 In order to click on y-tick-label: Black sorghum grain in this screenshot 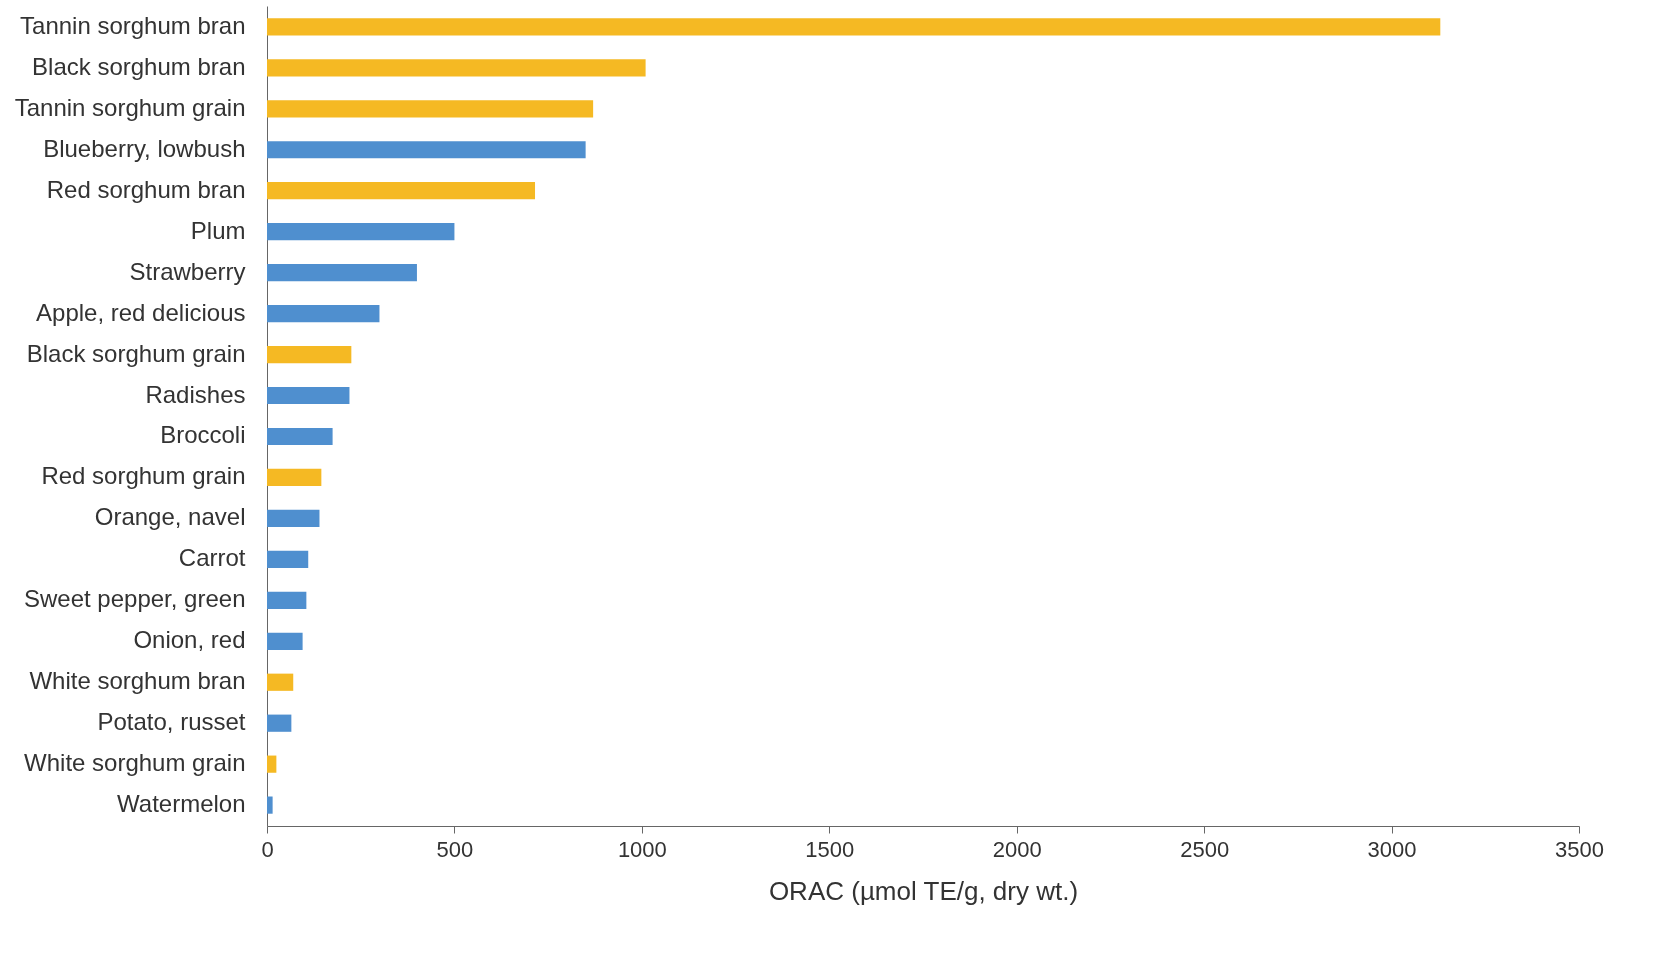, I will do `click(136, 353)`.